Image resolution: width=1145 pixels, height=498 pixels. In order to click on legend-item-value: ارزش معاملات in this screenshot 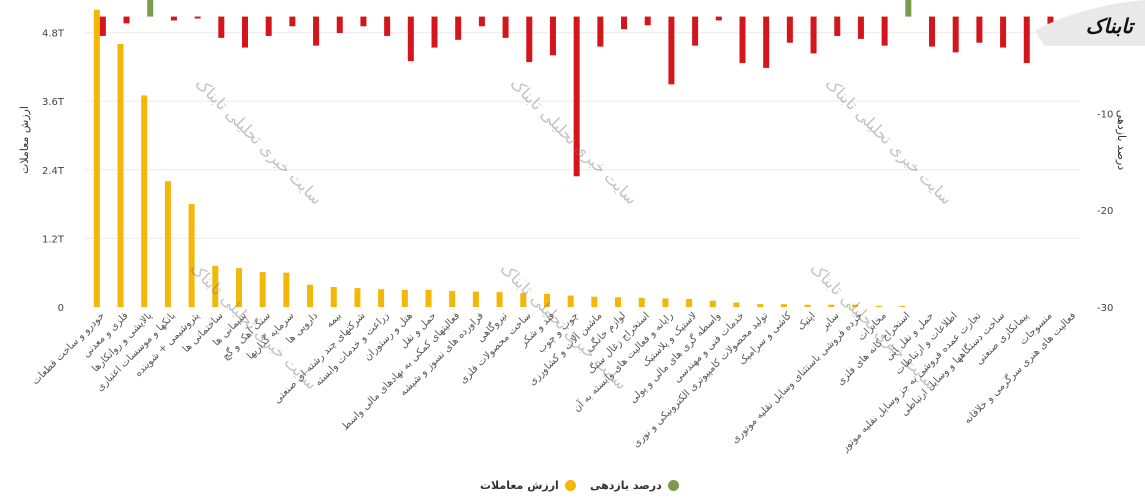, I will do `click(528, 485)`.